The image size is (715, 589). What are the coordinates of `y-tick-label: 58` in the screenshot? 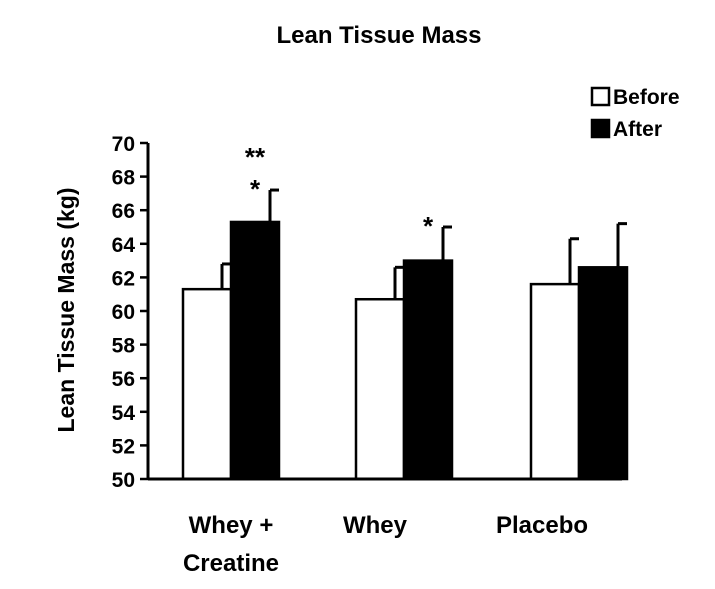 It's located at (124, 346).